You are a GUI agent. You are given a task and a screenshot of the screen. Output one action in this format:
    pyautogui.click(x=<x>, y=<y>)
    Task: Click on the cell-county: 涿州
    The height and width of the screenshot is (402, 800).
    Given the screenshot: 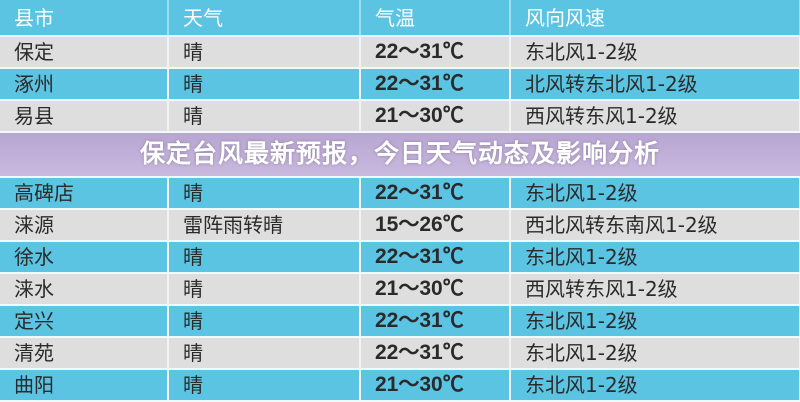 What is the action you would take?
    pyautogui.click(x=84, y=84)
    